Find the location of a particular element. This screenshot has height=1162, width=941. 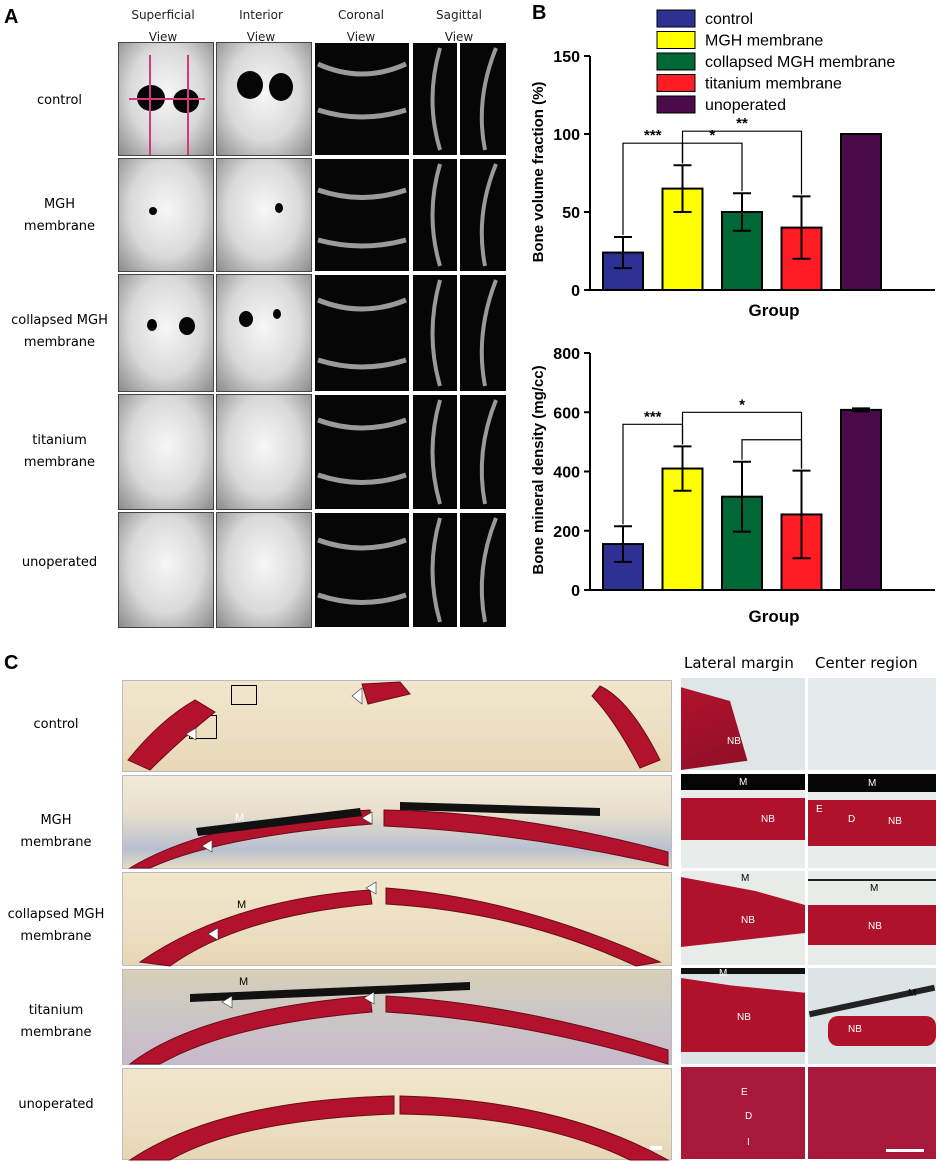

significance-label: ** is located at coordinates (742, 123).